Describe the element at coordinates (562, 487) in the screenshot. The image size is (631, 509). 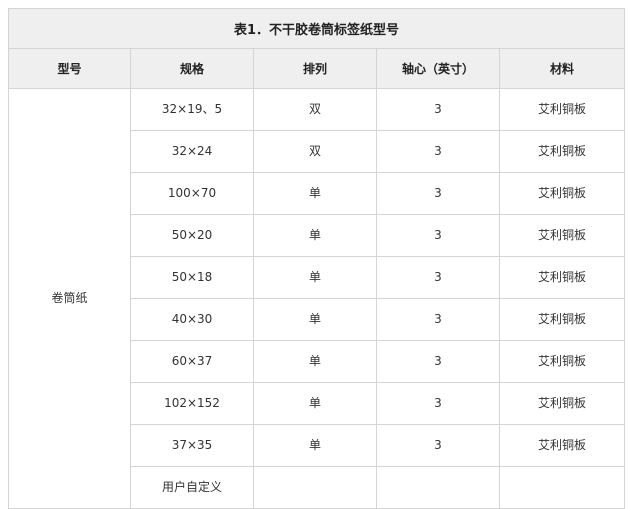
I see `cell-material` at that location.